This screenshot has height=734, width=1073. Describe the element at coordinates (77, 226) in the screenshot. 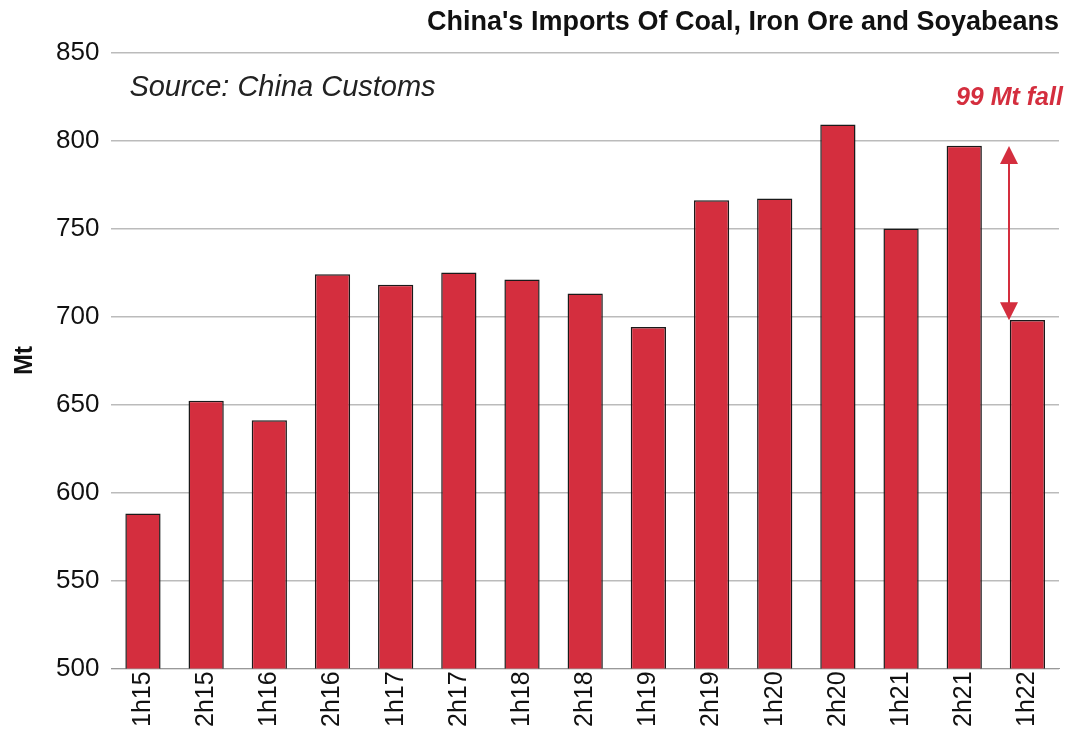

I see `y-tick-label: 750` at that location.